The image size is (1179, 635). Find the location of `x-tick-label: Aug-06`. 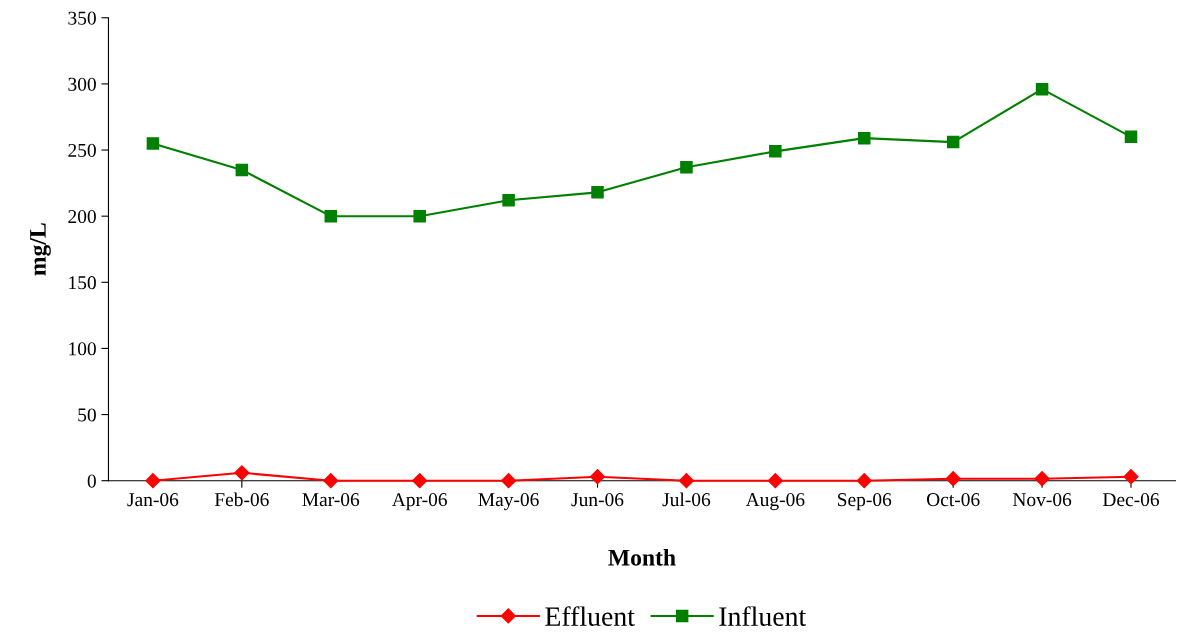

x-tick-label: Aug-06 is located at coordinates (775, 502).